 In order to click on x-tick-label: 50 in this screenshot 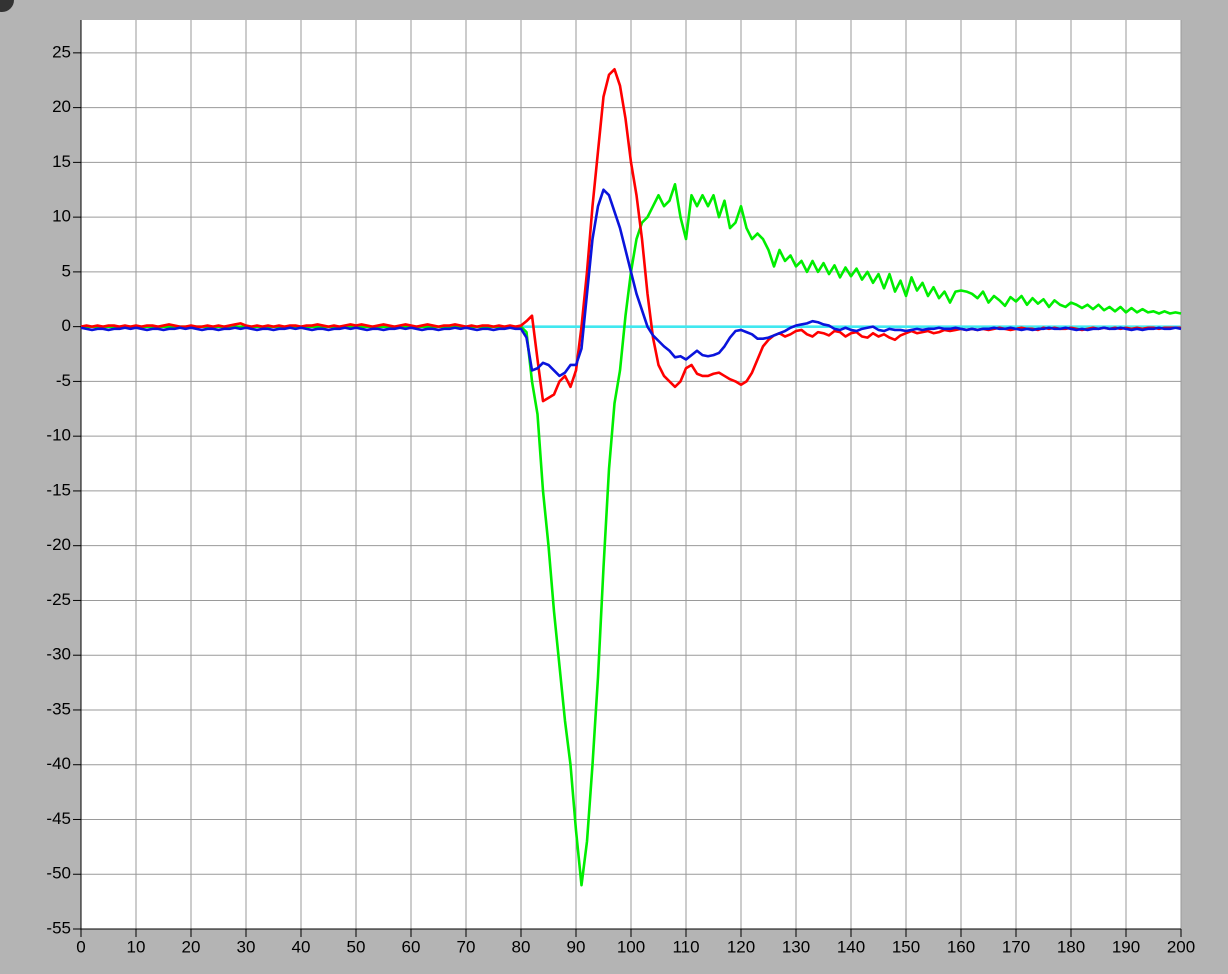, I will do `click(356, 946)`.